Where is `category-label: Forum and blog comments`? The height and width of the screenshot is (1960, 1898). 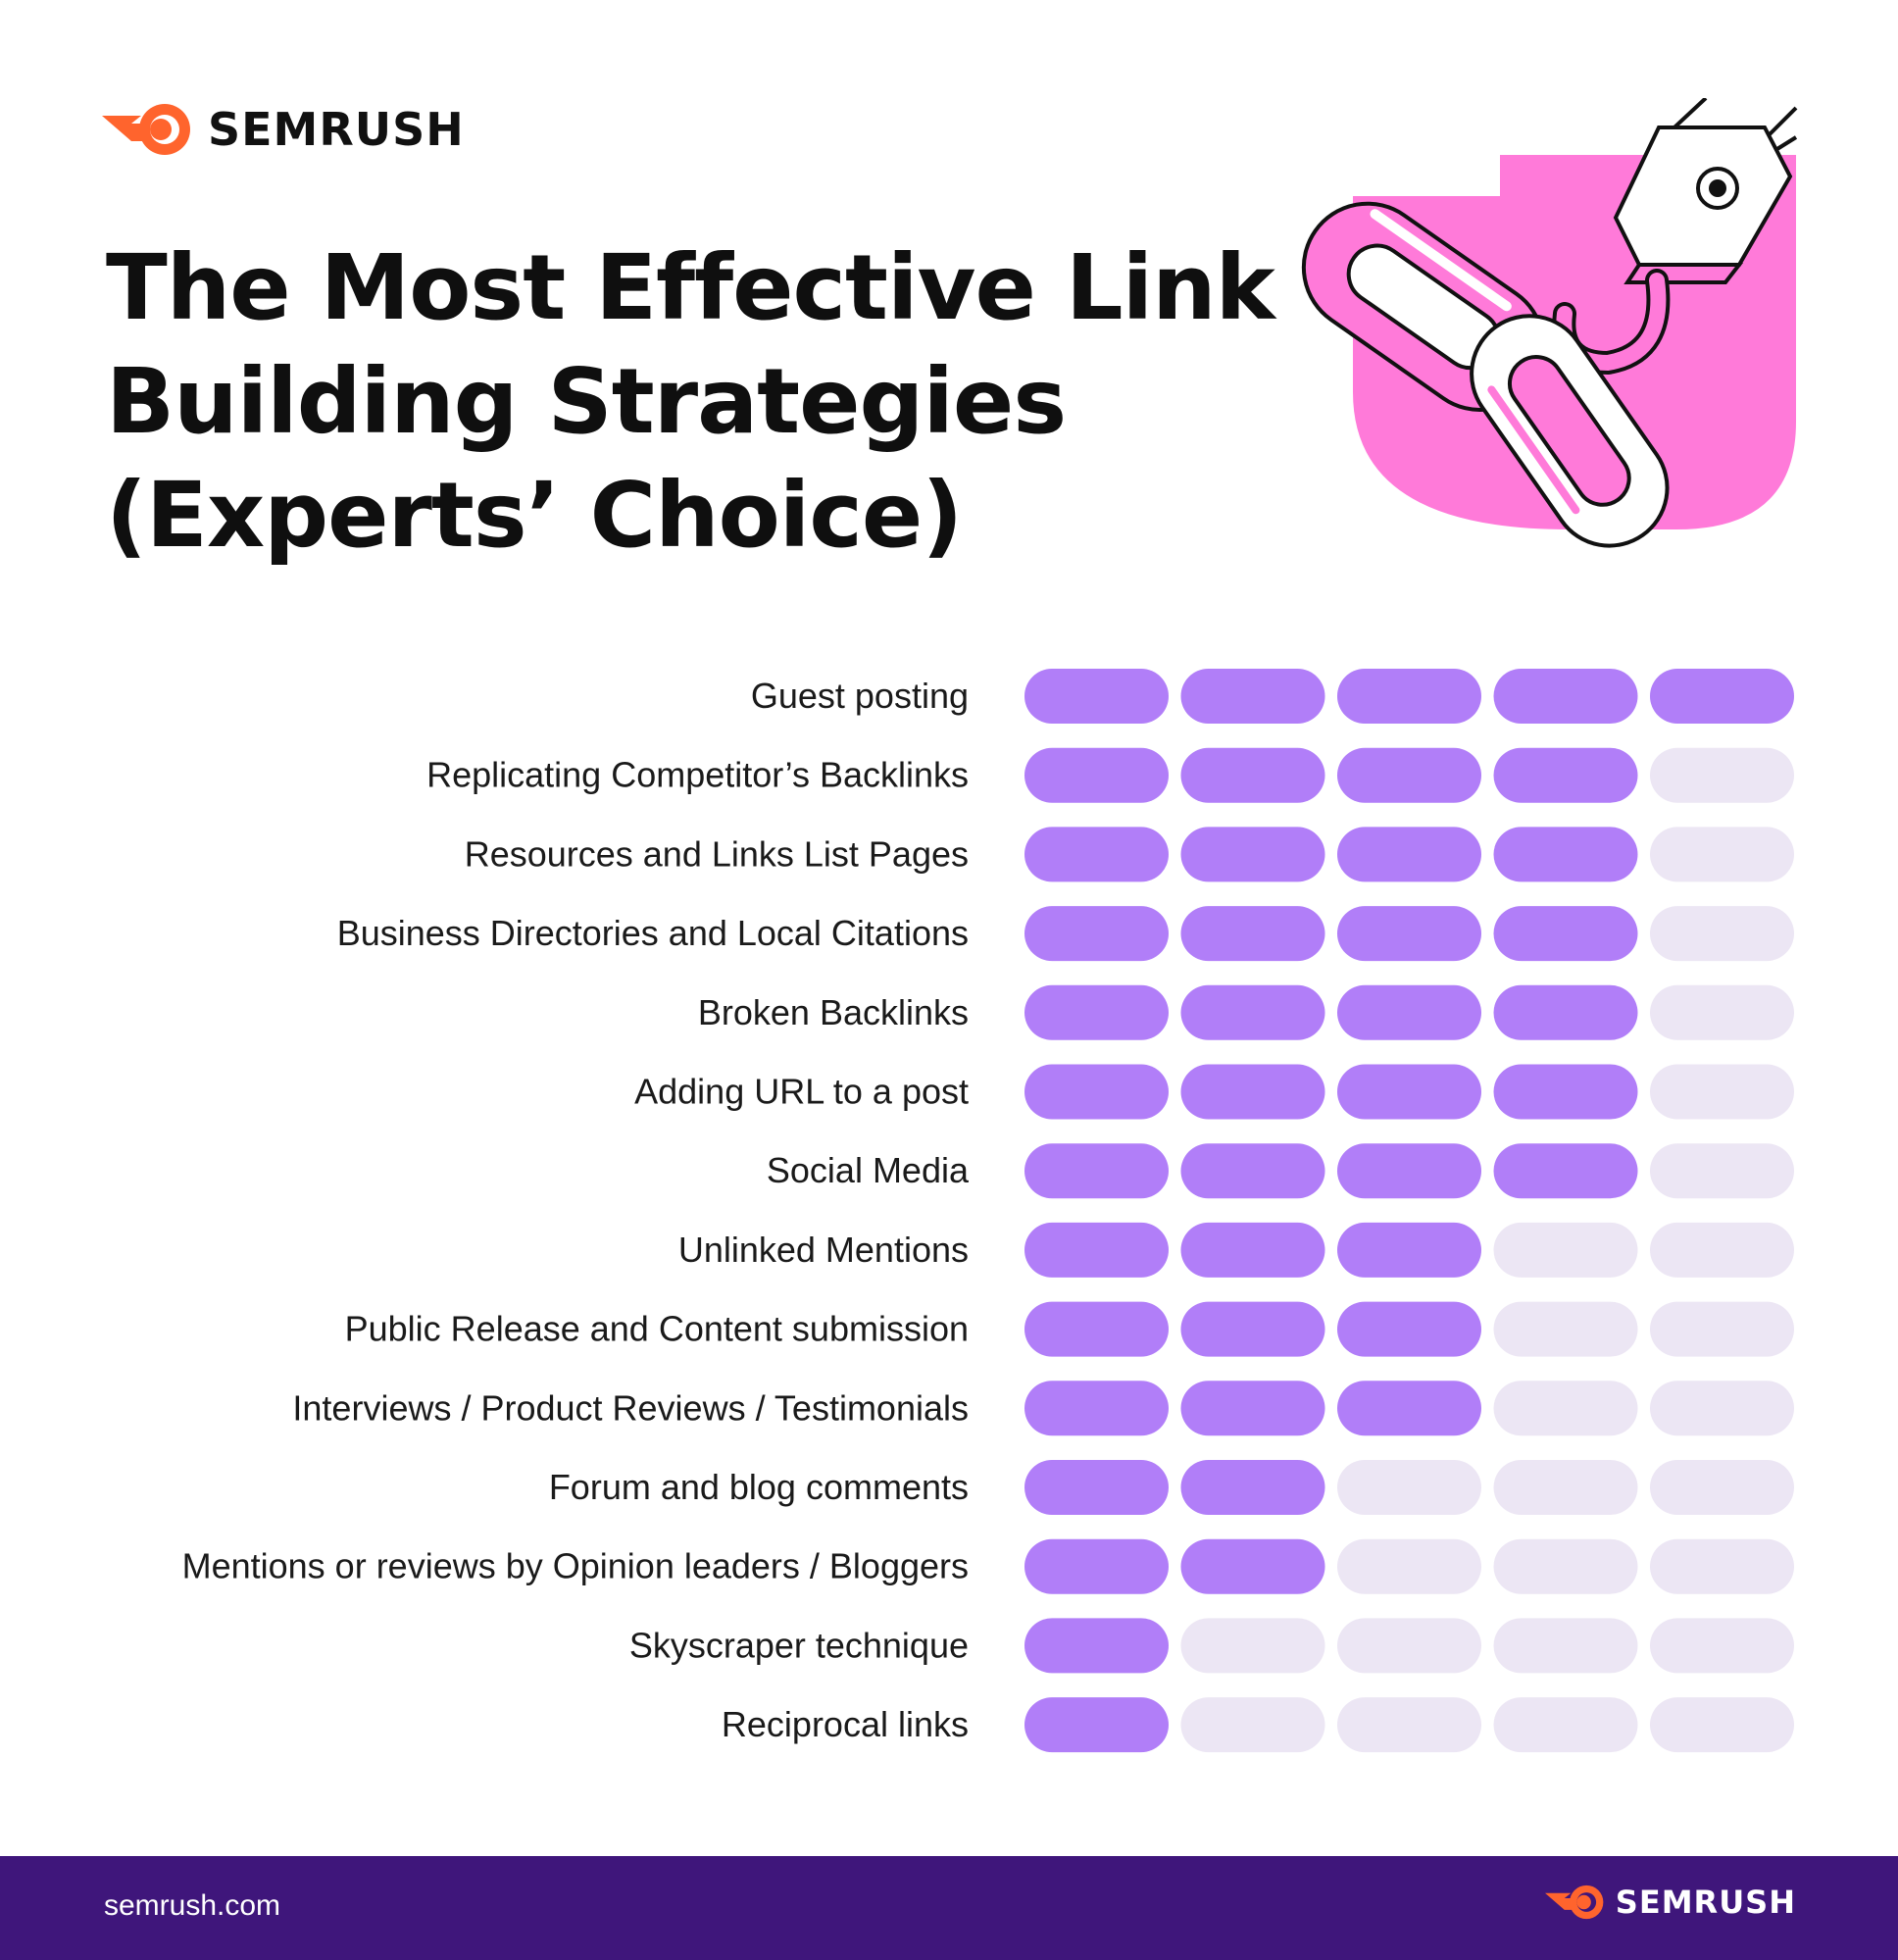
category-label: Forum and blog comments is located at coordinates (759, 1487).